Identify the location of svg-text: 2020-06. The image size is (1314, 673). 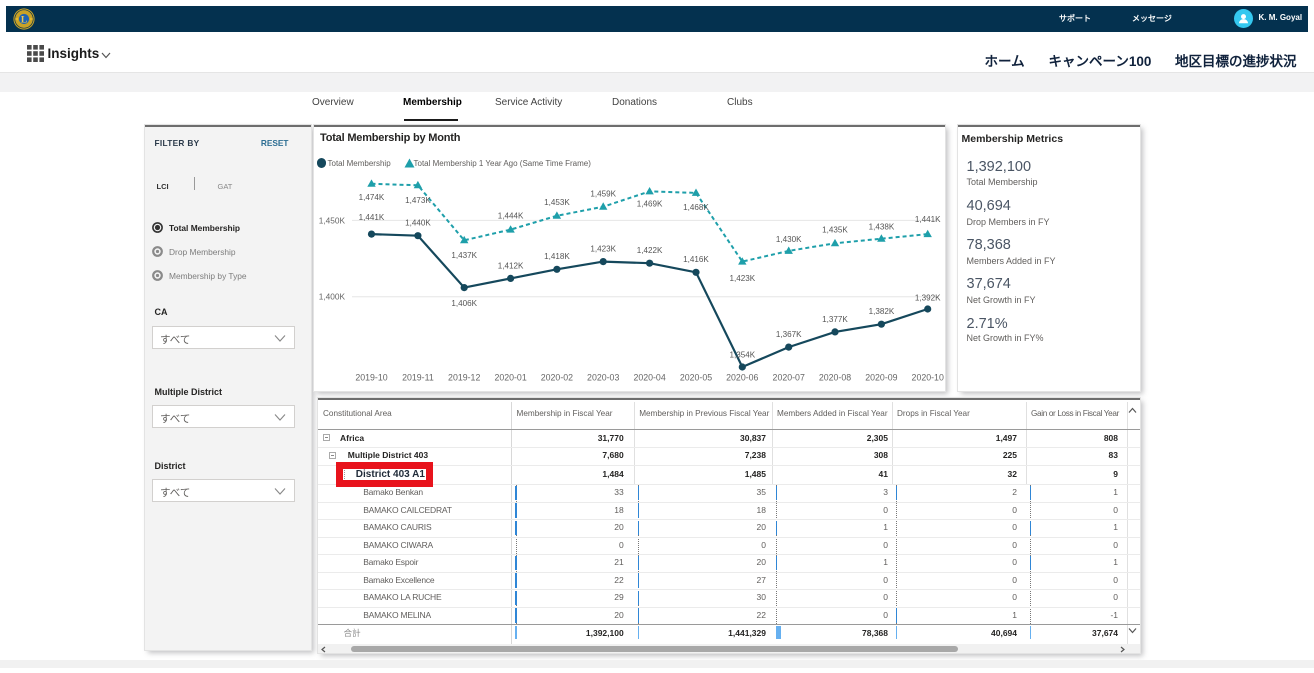
(742, 377).